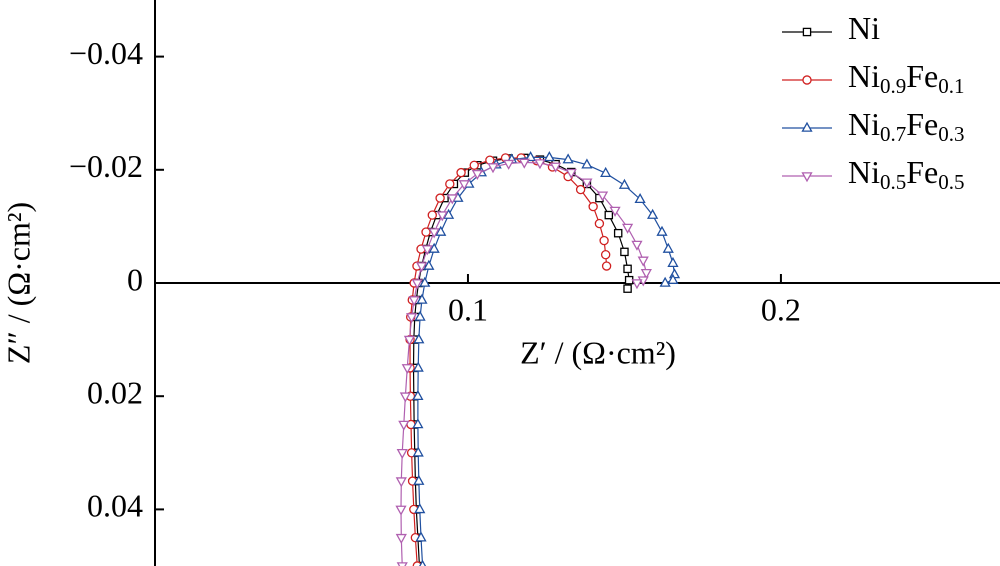  Describe the element at coordinates (864, 28) in the screenshot. I see `legend-label: Ni` at that location.